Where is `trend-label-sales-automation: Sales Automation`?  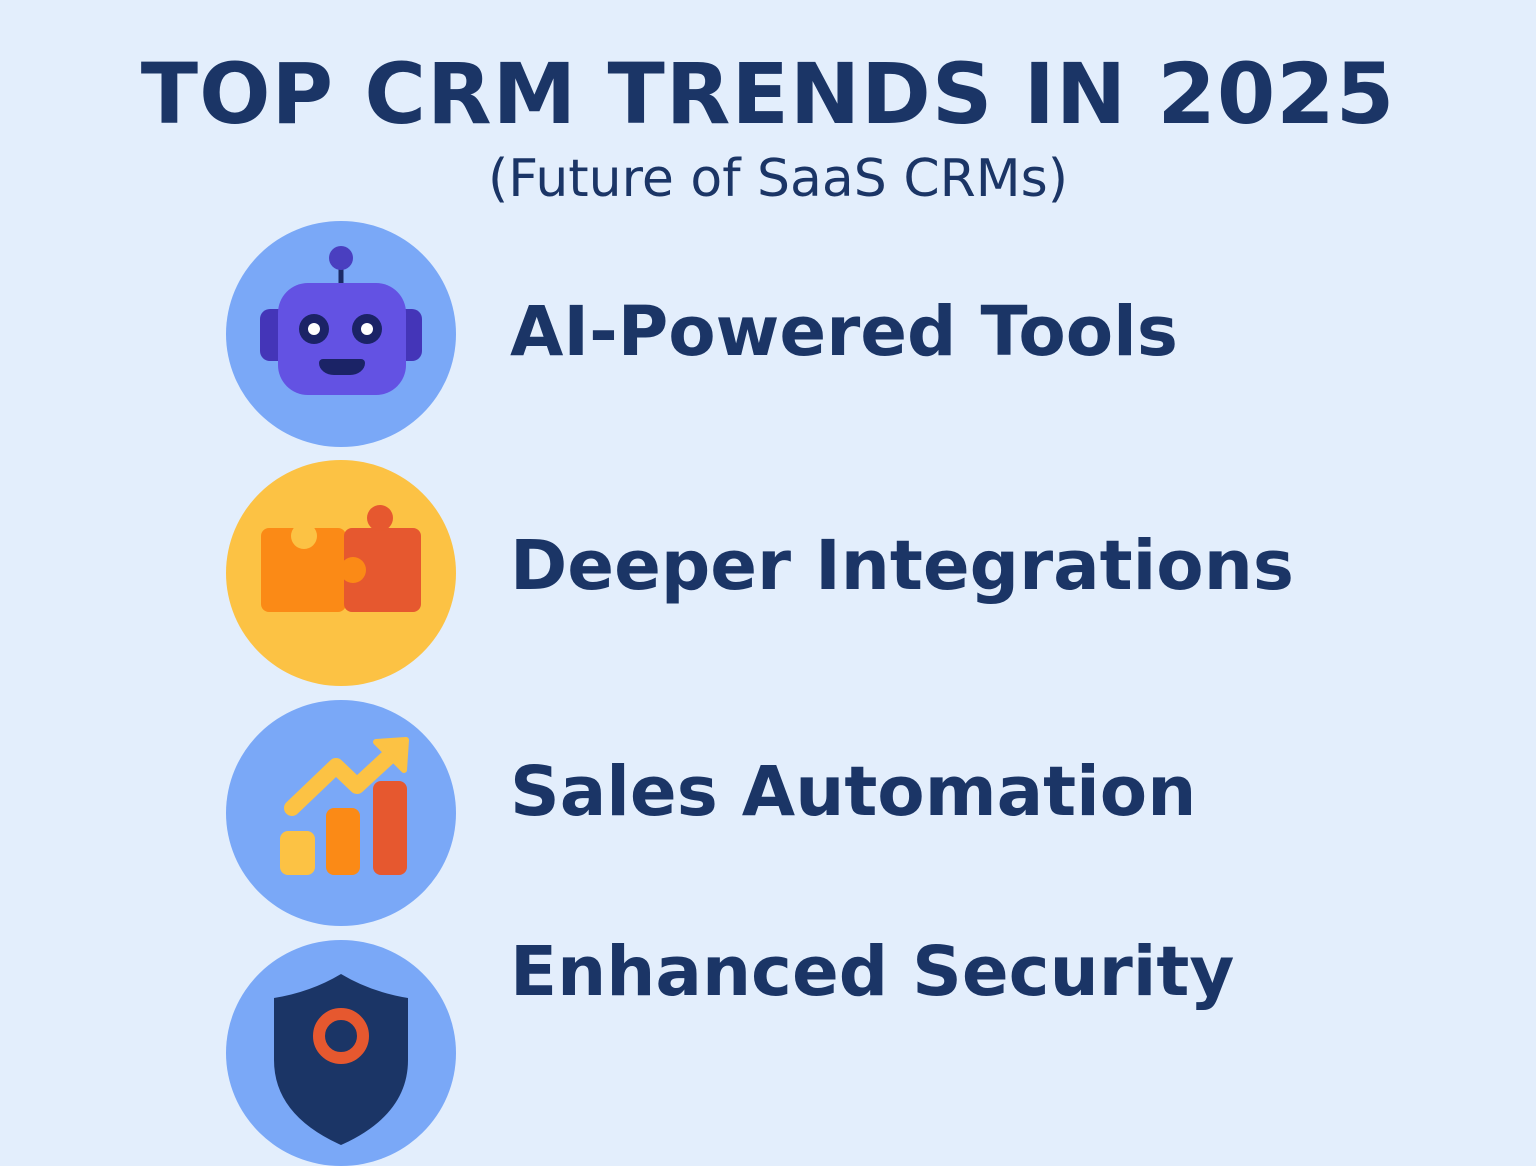
trend-label-sales-automation: Sales Automation is located at coordinates (853, 792).